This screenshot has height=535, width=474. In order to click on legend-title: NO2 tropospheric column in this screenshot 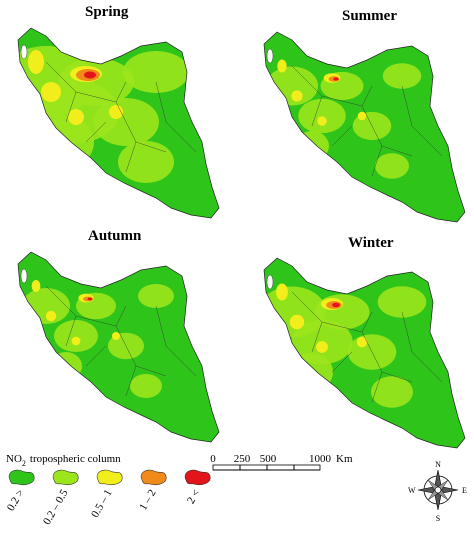, I will do `click(63, 460)`.